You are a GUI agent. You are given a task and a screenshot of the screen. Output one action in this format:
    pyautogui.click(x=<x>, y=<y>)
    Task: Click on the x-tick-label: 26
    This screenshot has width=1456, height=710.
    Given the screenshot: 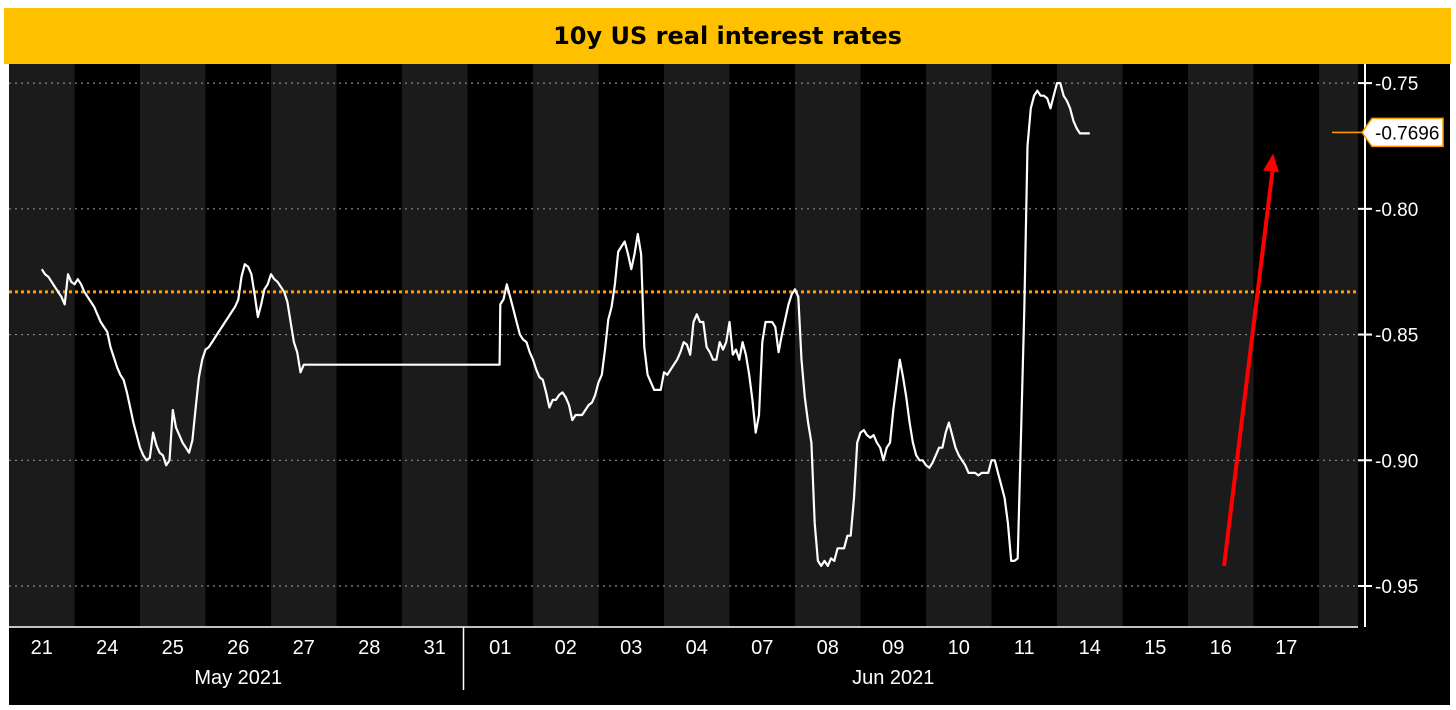 What is the action you would take?
    pyautogui.click(x=238, y=648)
    